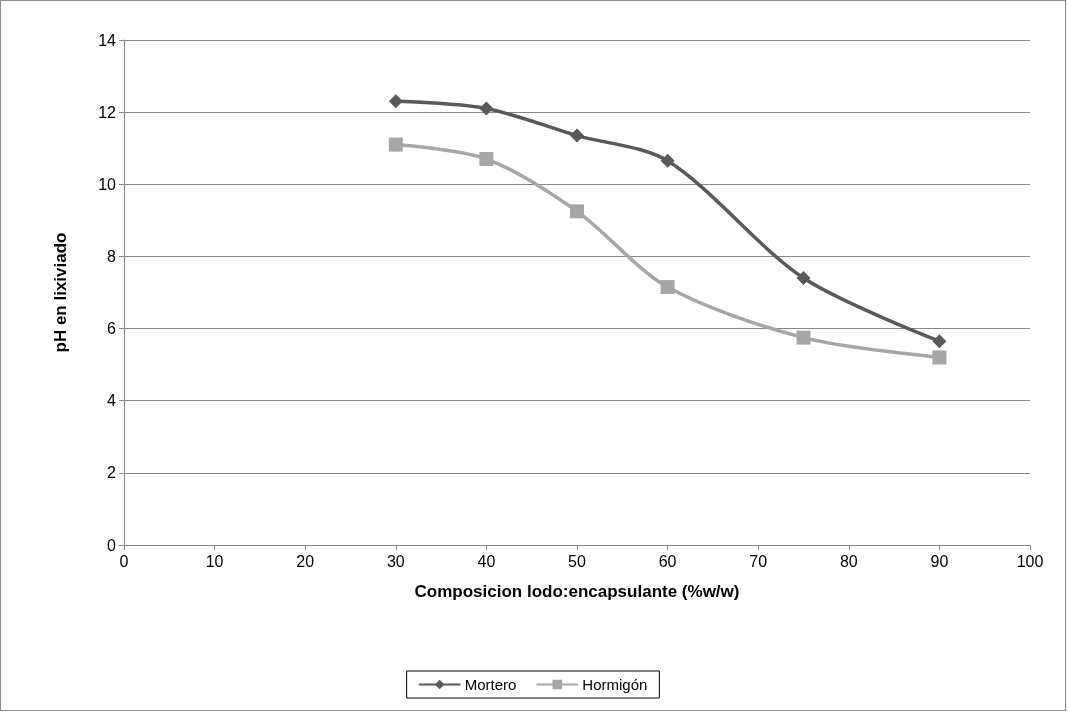 The width and height of the screenshot is (1068, 713). Describe the element at coordinates (667, 561) in the screenshot. I see `x-tick-label: 60` at that location.